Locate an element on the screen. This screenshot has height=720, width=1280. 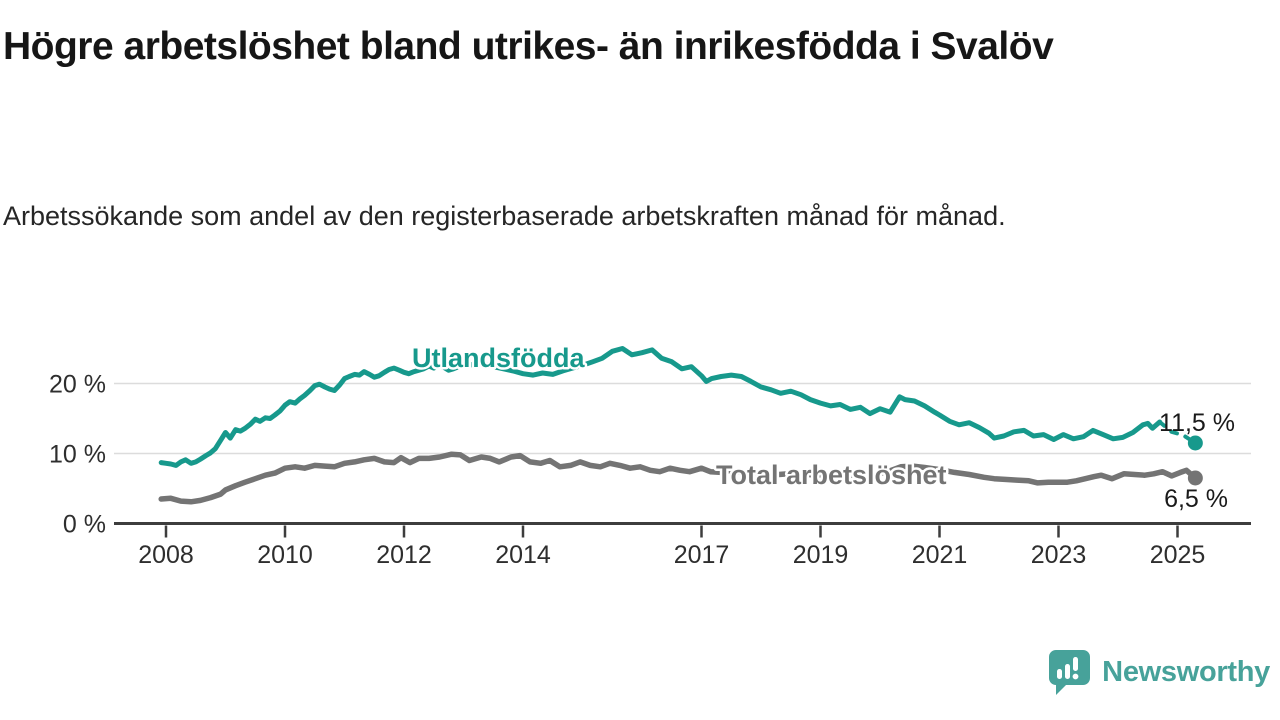
newsworthy-logo: Newsworthy is located at coordinates (1157, 672).